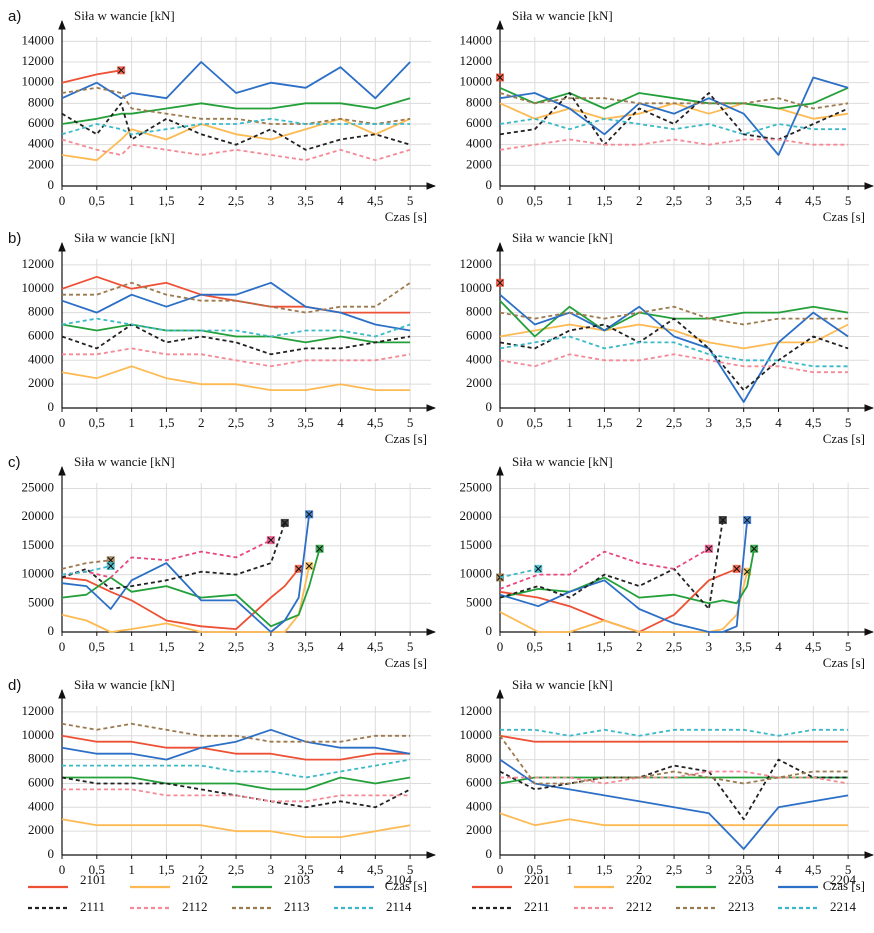 Image resolution: width=874 pixels, height=933 pixels. What do you see at coordinates (236, 646) in the screenshot?
I see `x-tick-label: 2,5` at bounding box center [236, 646].